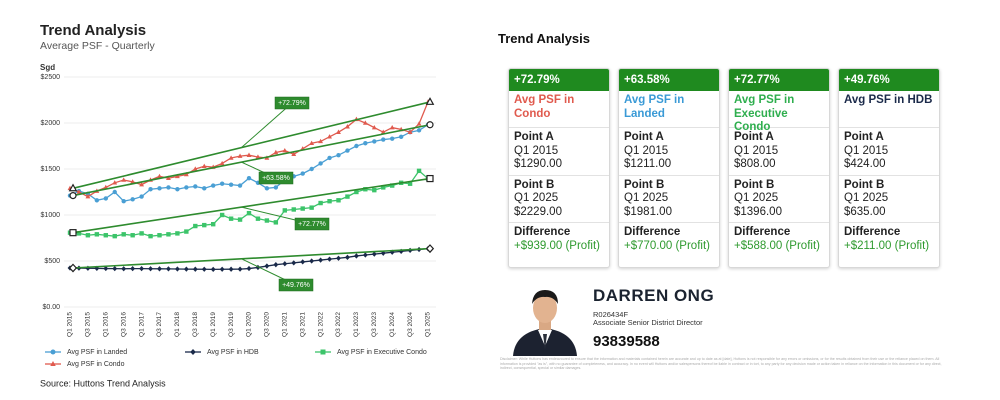 The height and width of the screenshot is (400, 1000). What do you see at coordinates (669, 199) in the screenshot?
I see `card-section: Point B Q1 2025 $1981.00` at bounding box center [669, 199].